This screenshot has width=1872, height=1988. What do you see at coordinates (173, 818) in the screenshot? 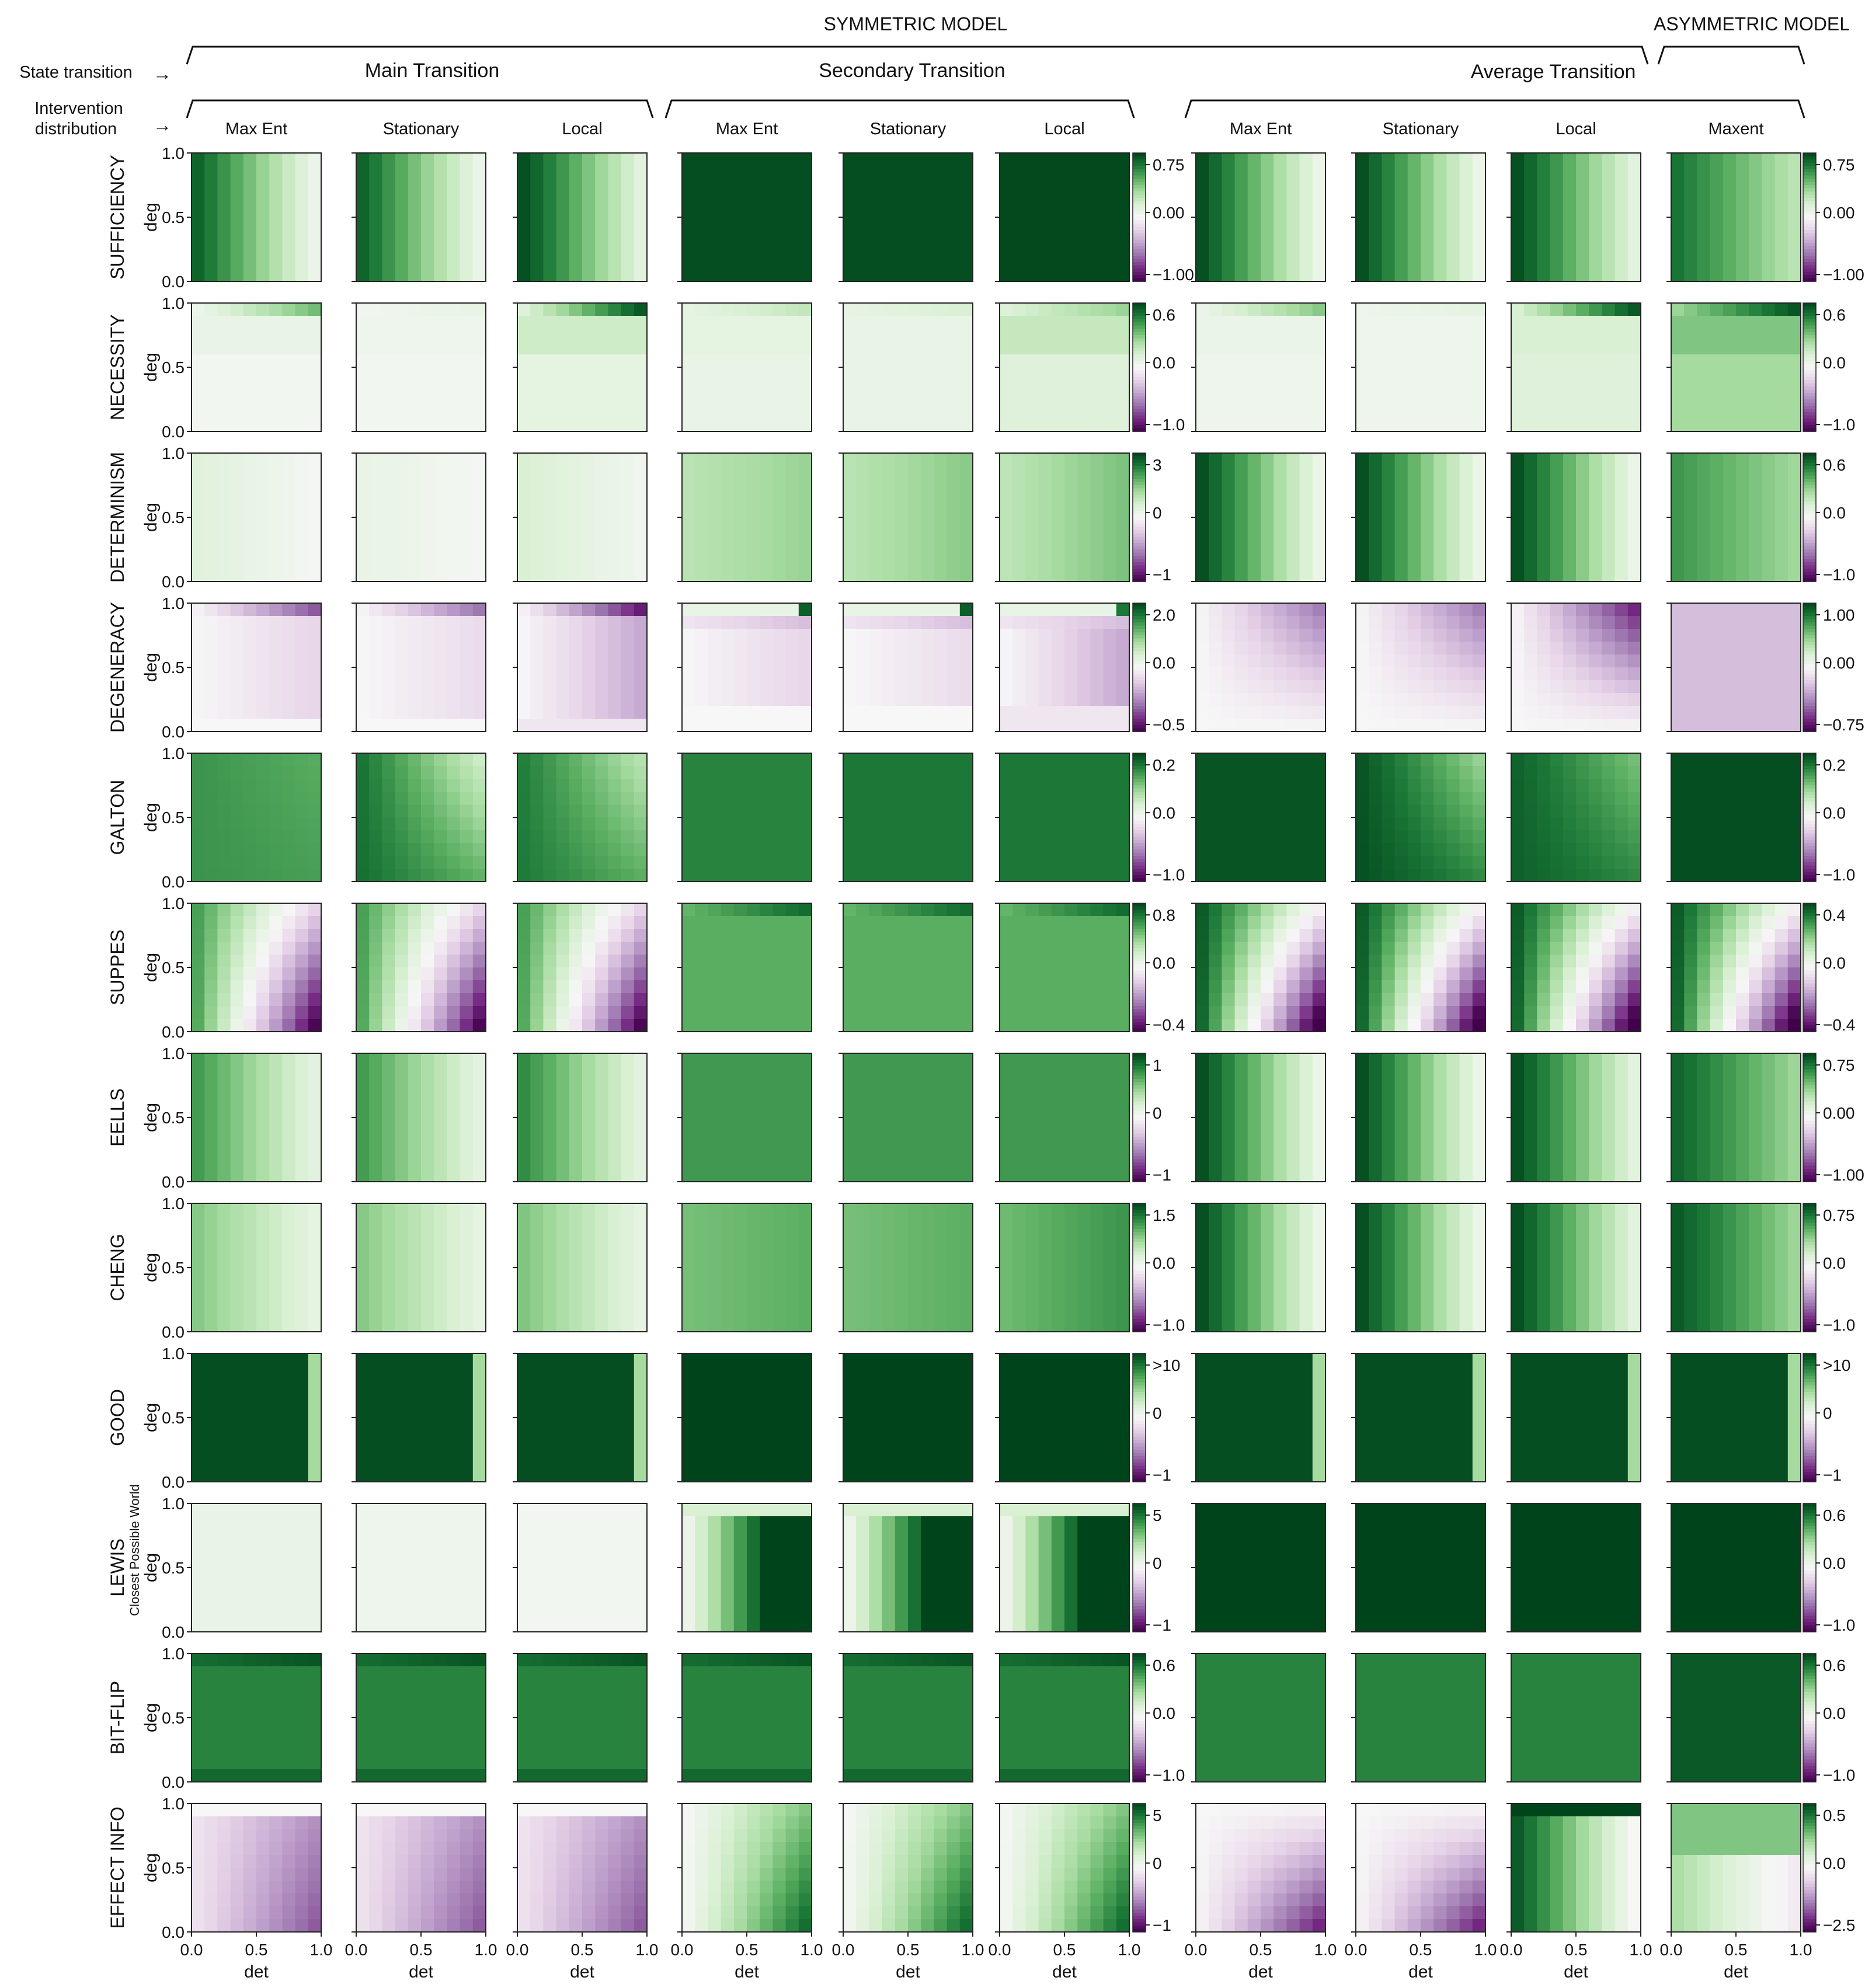
I see `y-tick-label: 0.5` at bounding box center [173, 818].